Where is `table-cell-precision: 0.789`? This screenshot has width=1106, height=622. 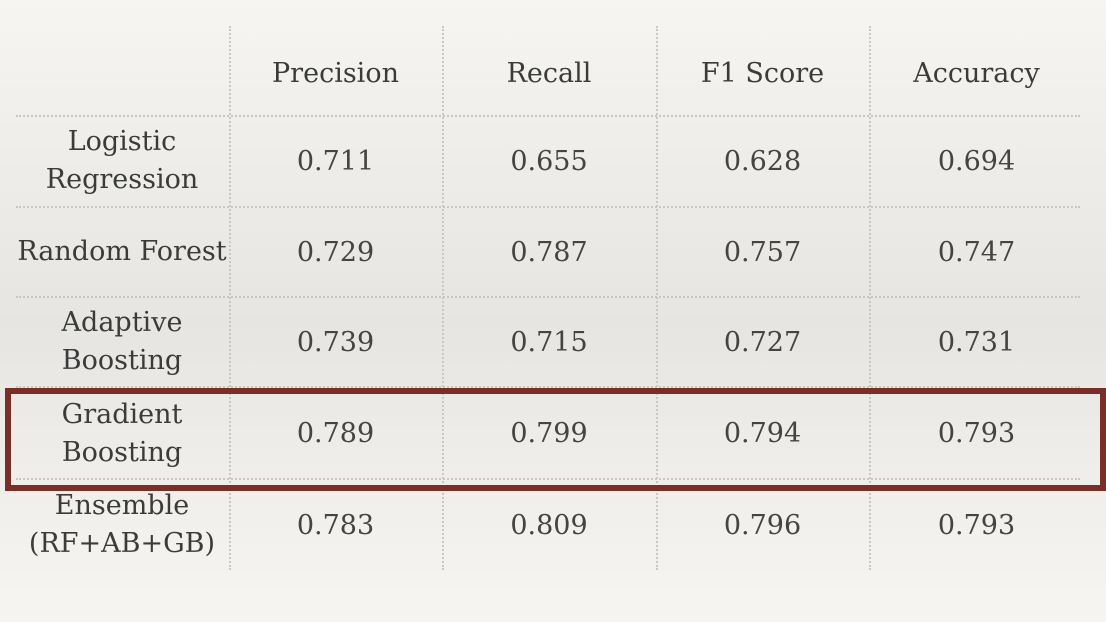
table-cell-precision: 0.789 is located at coordinates (335, 433).